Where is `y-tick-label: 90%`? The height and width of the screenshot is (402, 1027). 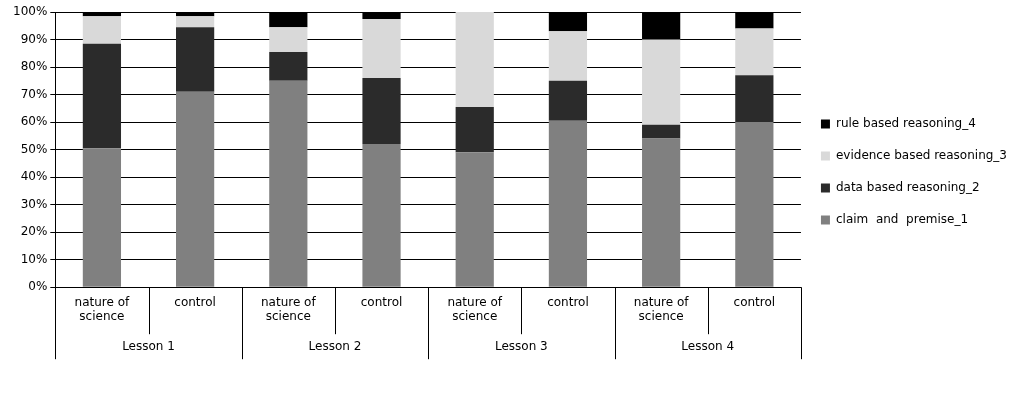
y-tick-label: 90% is located at coordinates (34, 38).